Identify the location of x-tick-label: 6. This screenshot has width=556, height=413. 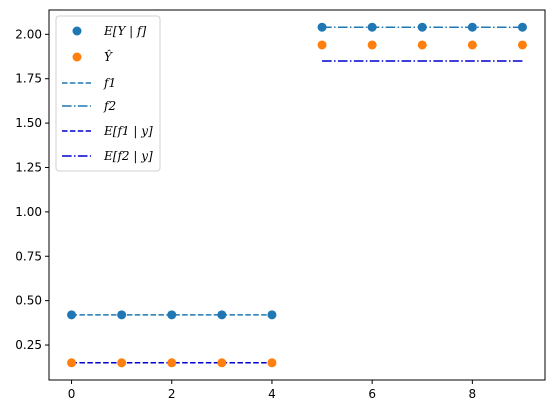
(372, 394).